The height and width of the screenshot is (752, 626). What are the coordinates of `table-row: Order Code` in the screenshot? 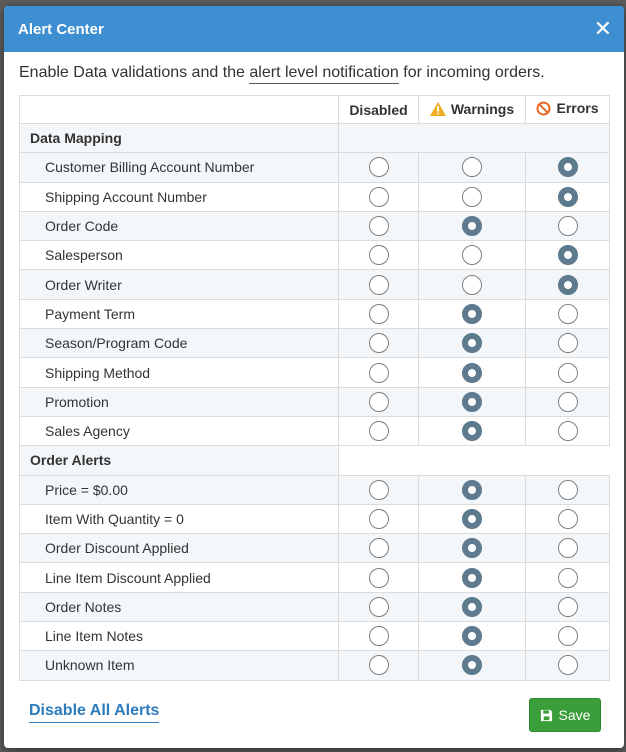 It's located at (314, 226).